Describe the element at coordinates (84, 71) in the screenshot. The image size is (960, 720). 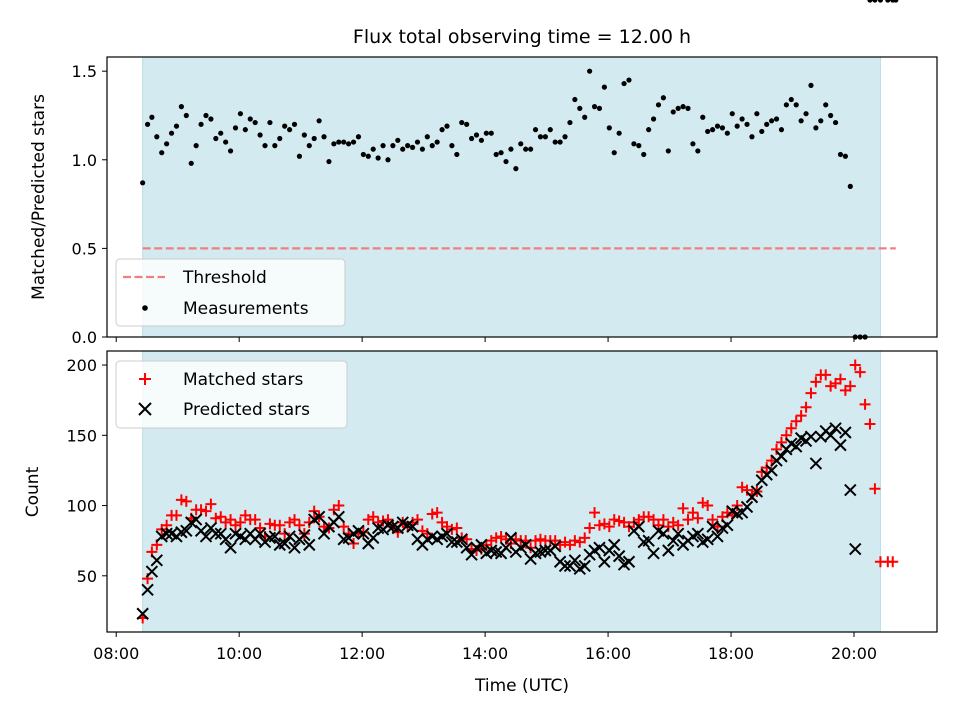
I see `ratio-y-tick-label: 1.5` at that location.